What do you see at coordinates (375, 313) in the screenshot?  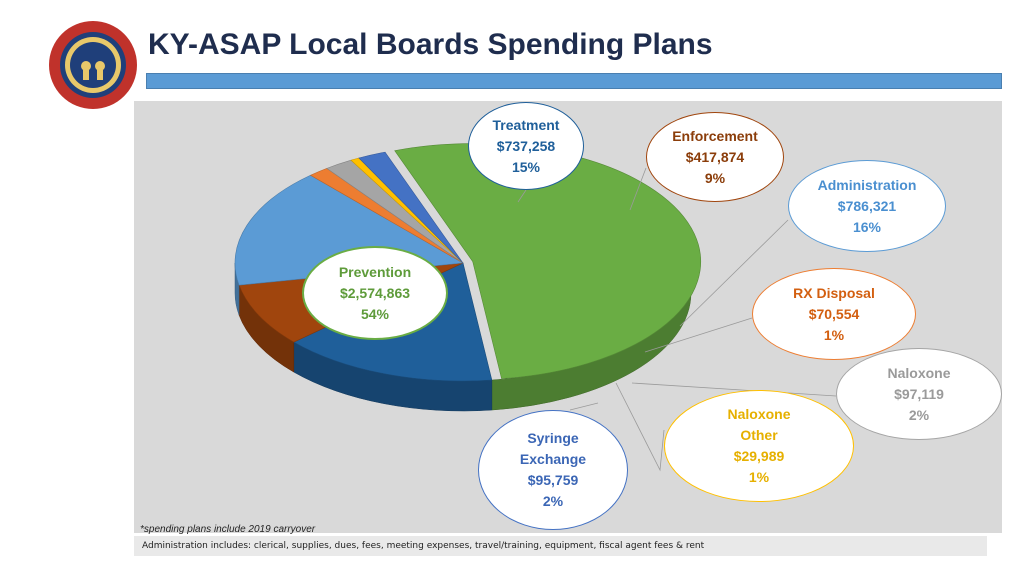 I see `slice-percent-prevention: 54%` at bounding box center [375, 313].